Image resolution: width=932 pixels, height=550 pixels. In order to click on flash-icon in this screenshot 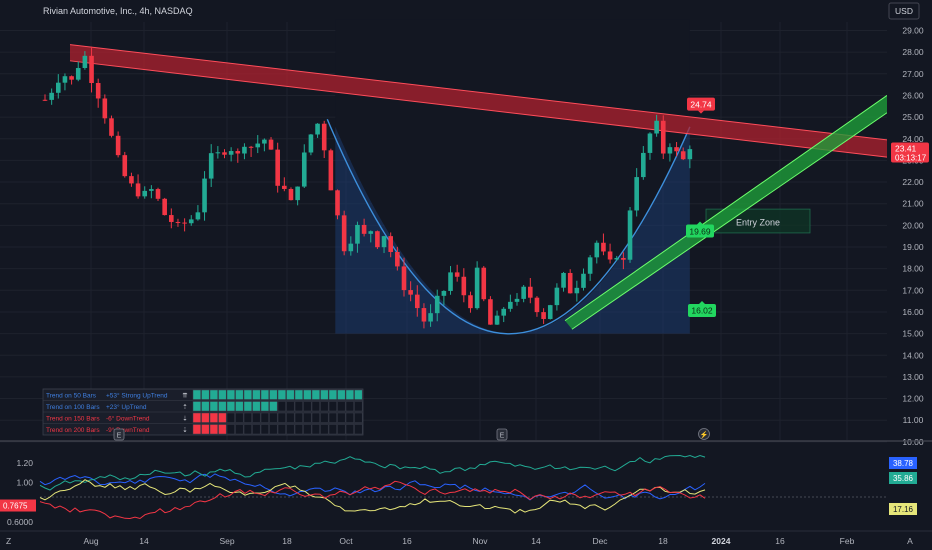, I will do `click(704, 434)`.